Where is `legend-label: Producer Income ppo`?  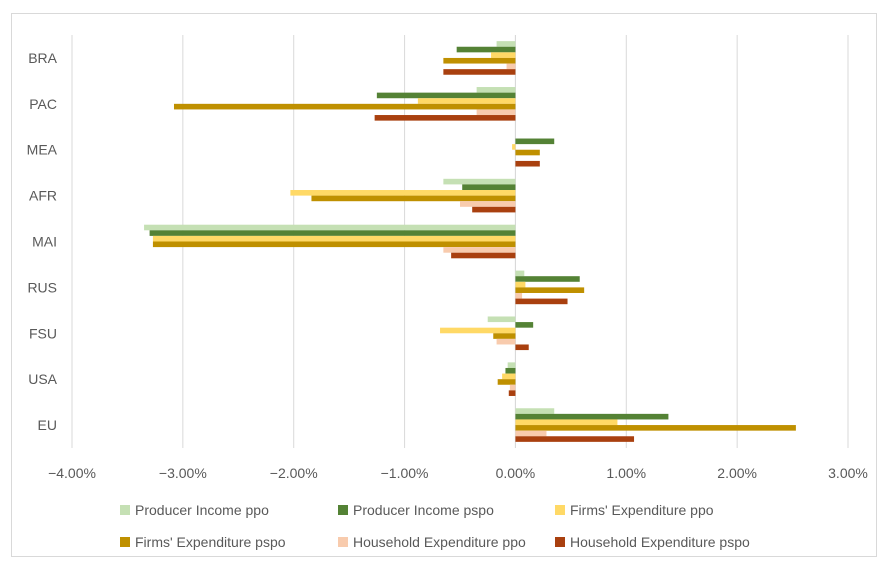 legend-label: Producer Income ppo is located at coordinates (202, 510).